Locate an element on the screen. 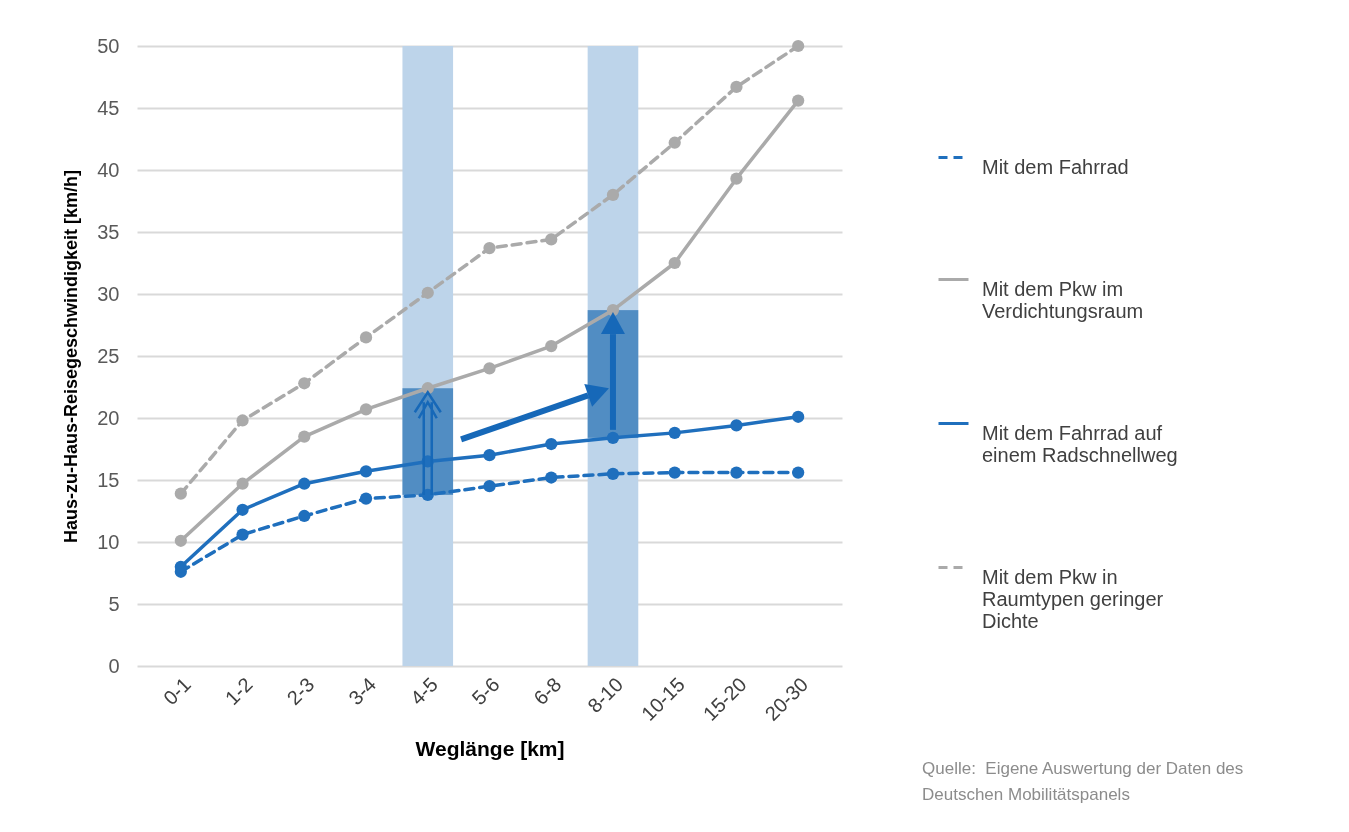 The width and height of the screenshot is (1349, 832). x-tick-label: 4-5 is located at coordinates (423, 691).